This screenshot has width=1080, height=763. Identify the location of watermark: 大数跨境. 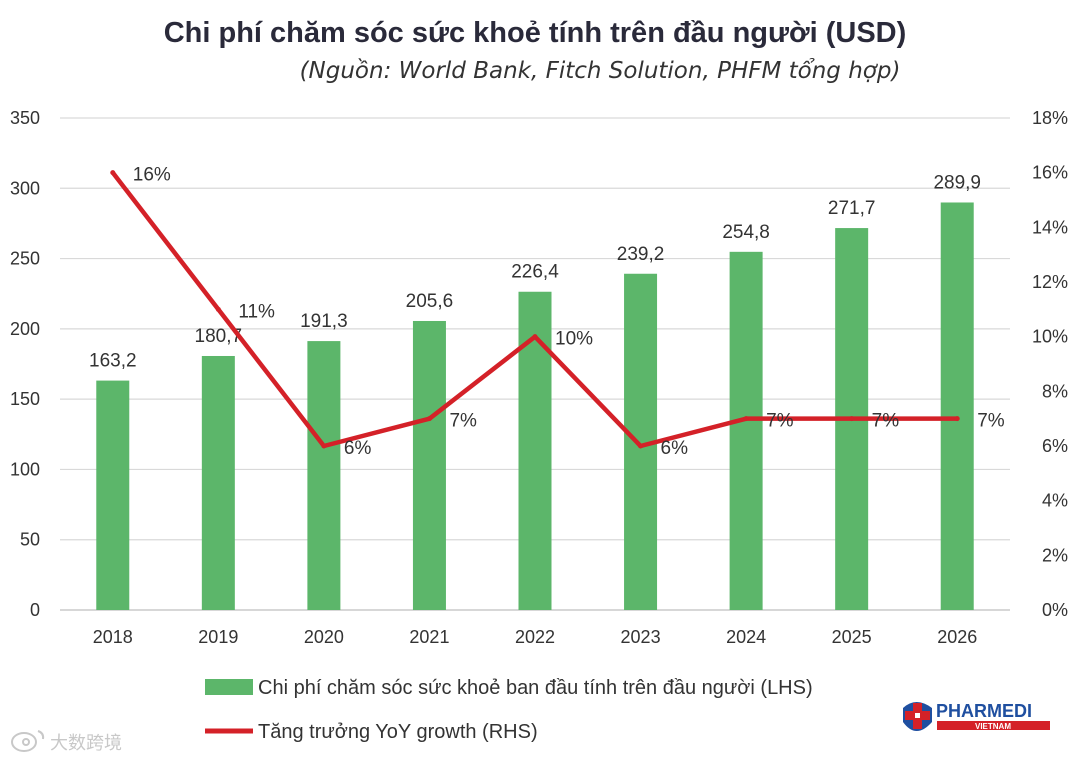
(66, 742).